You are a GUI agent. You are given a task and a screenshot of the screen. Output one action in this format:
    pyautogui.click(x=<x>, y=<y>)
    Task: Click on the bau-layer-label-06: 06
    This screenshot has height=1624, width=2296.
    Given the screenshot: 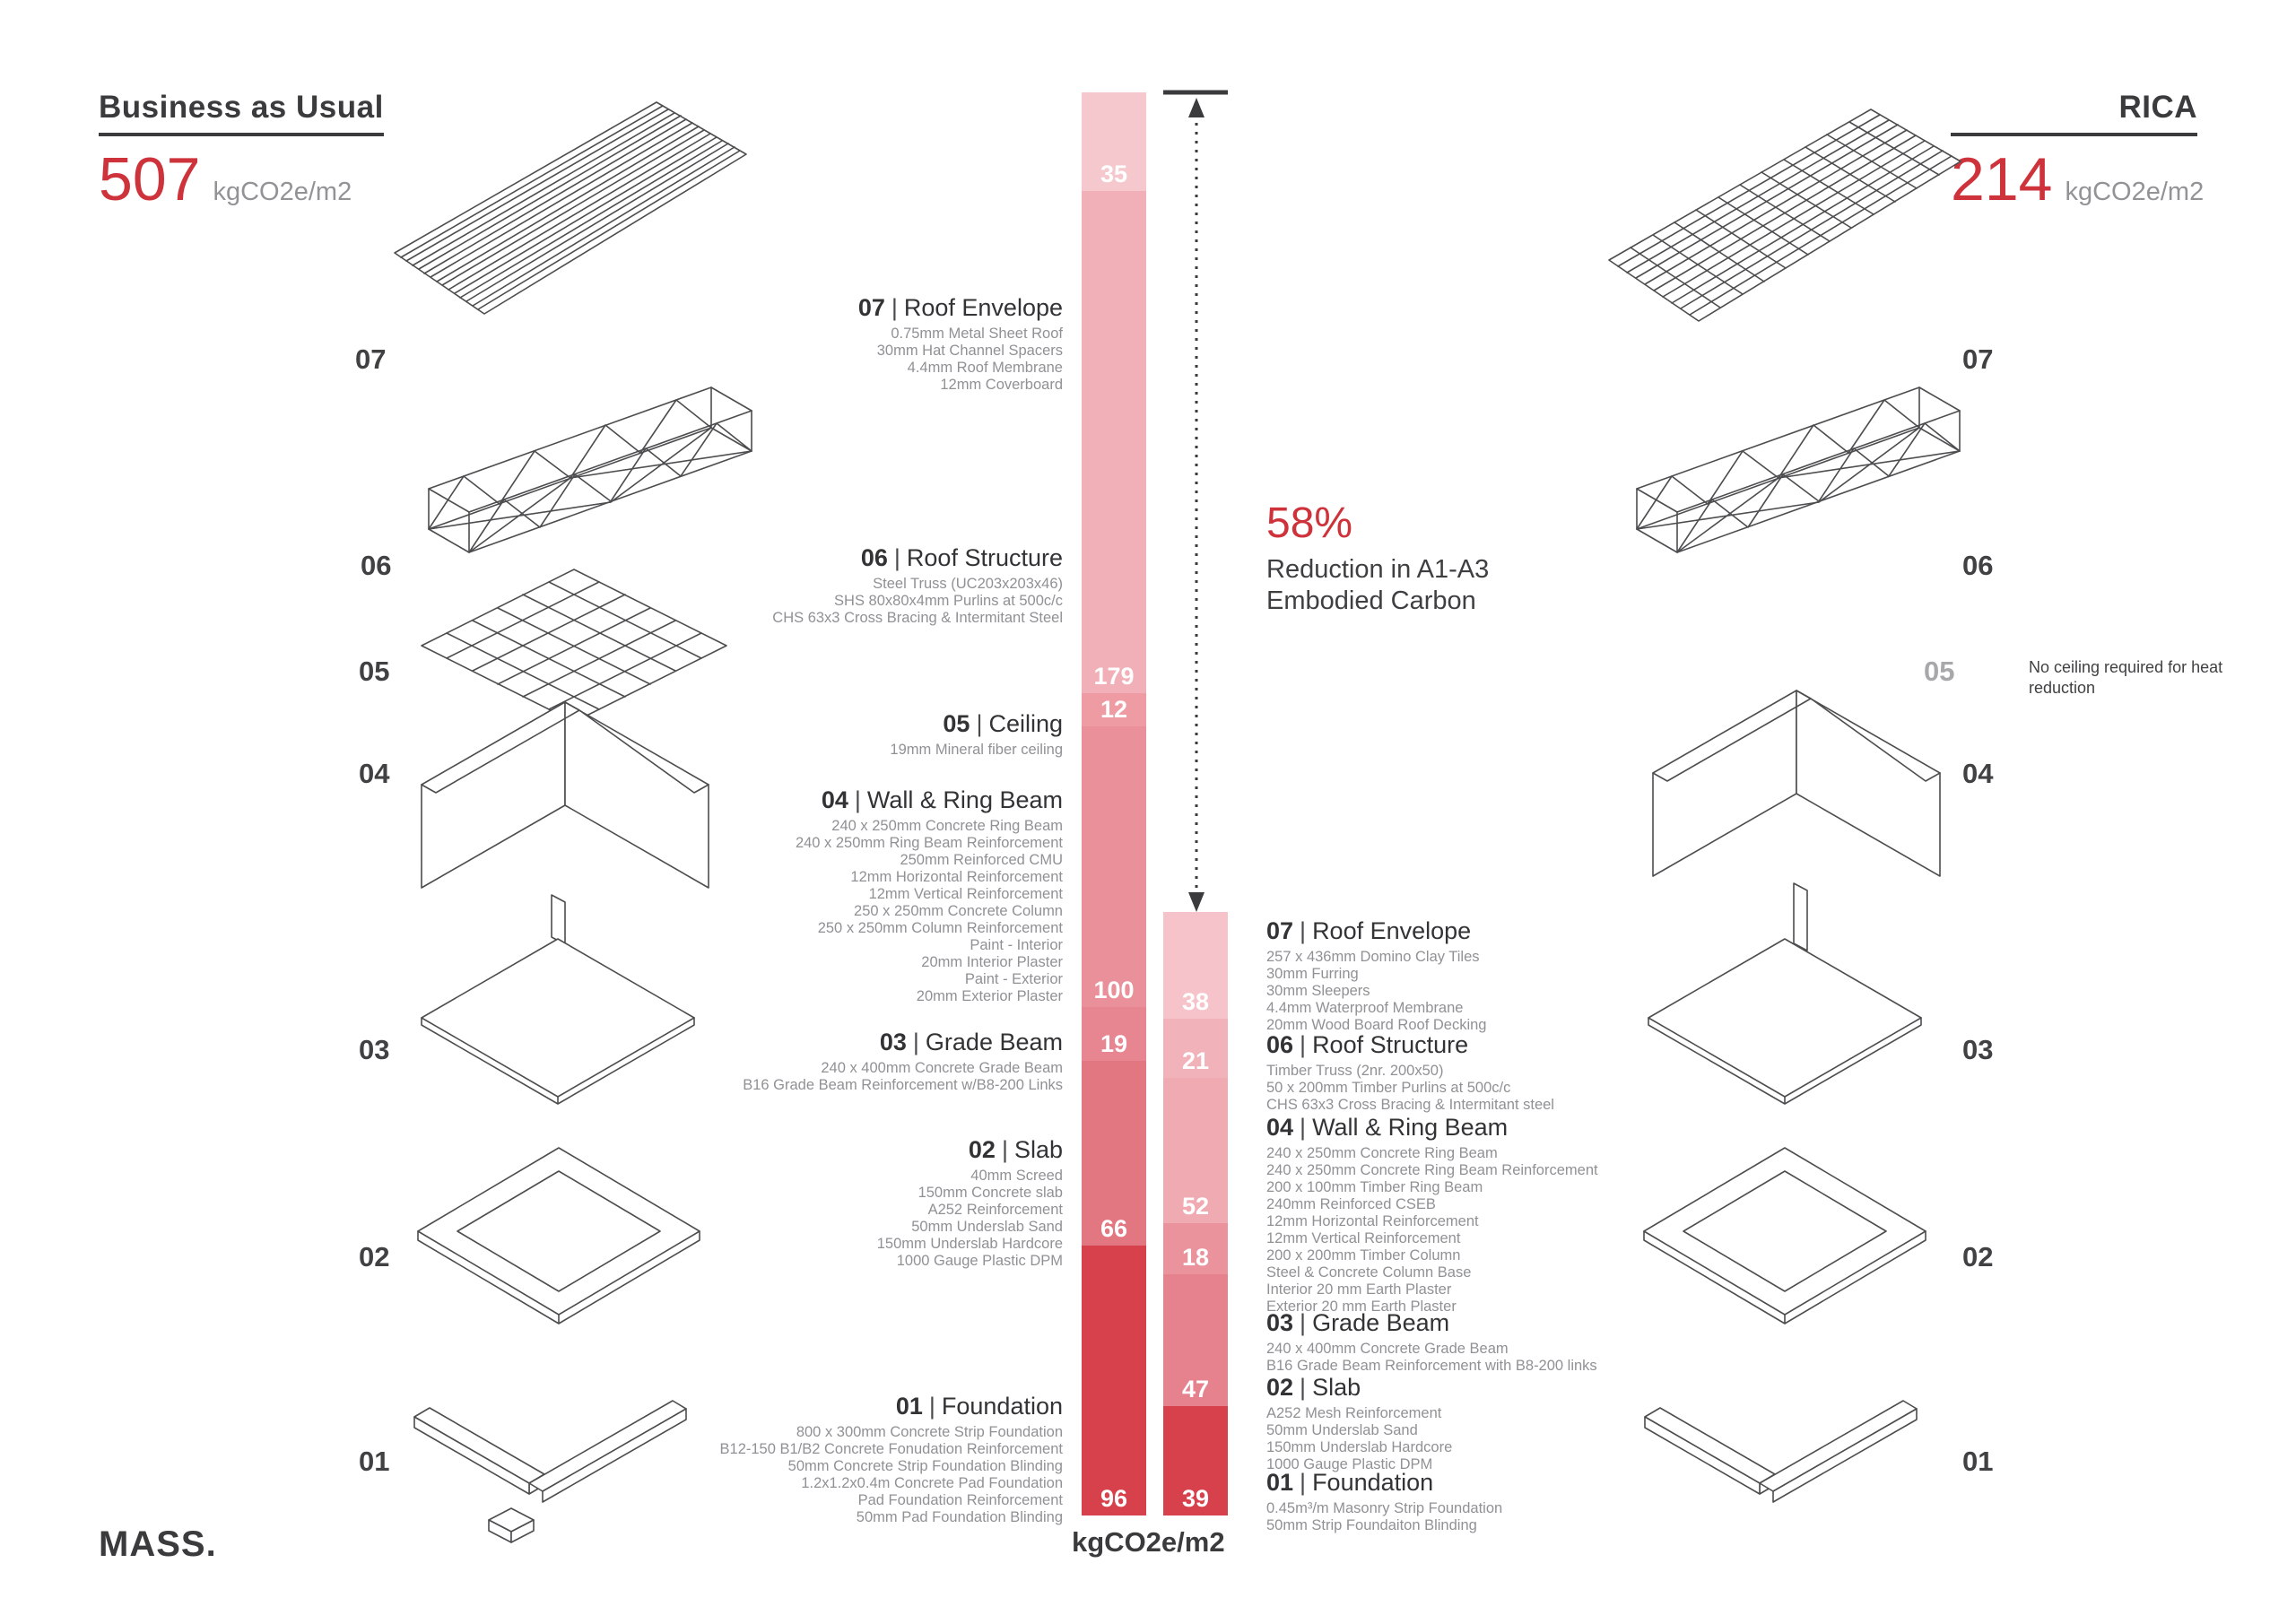 What is the action you would take?
    pyautogui.click(x=376, y=565)
    